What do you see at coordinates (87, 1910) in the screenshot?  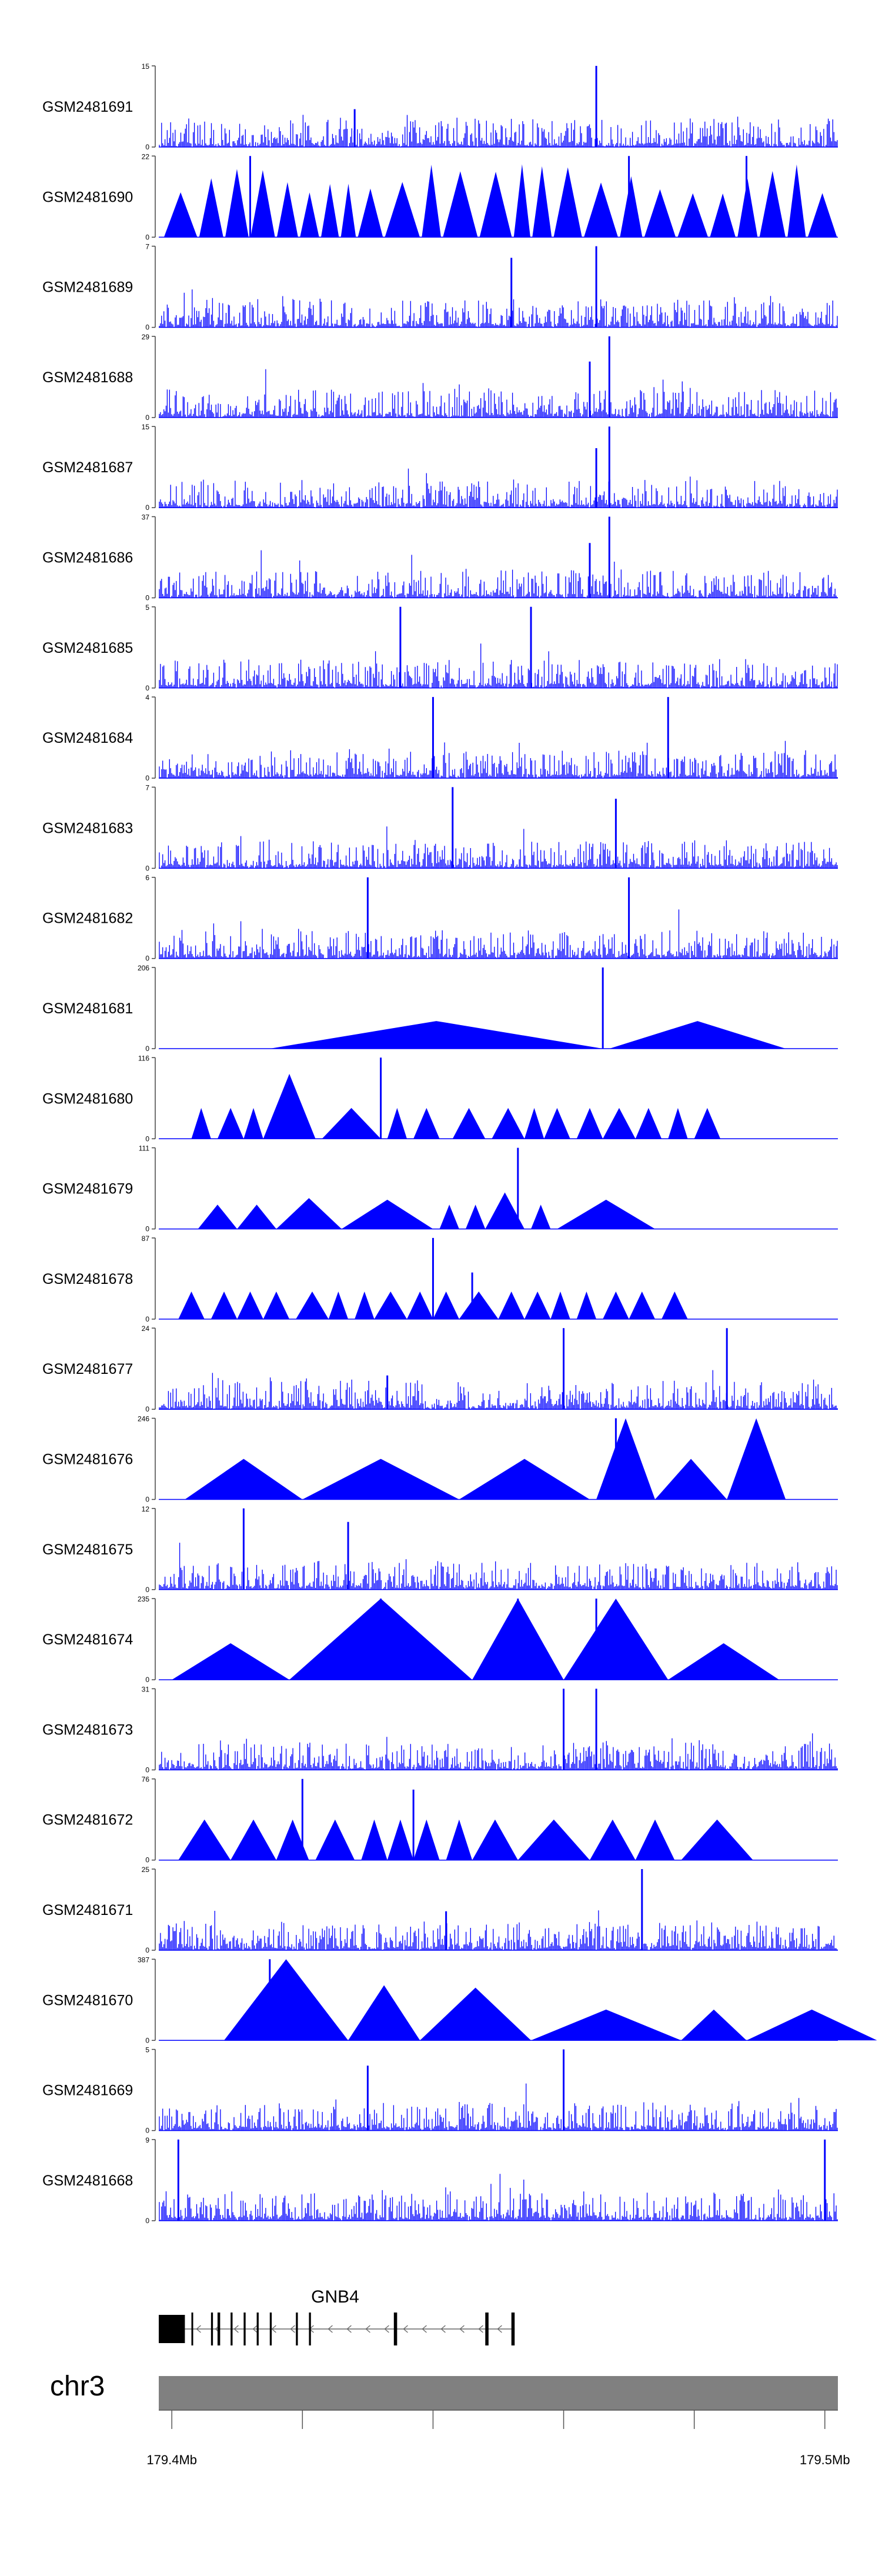 I see `track-label: GSM2481671` at bounding box center [87, 1910].